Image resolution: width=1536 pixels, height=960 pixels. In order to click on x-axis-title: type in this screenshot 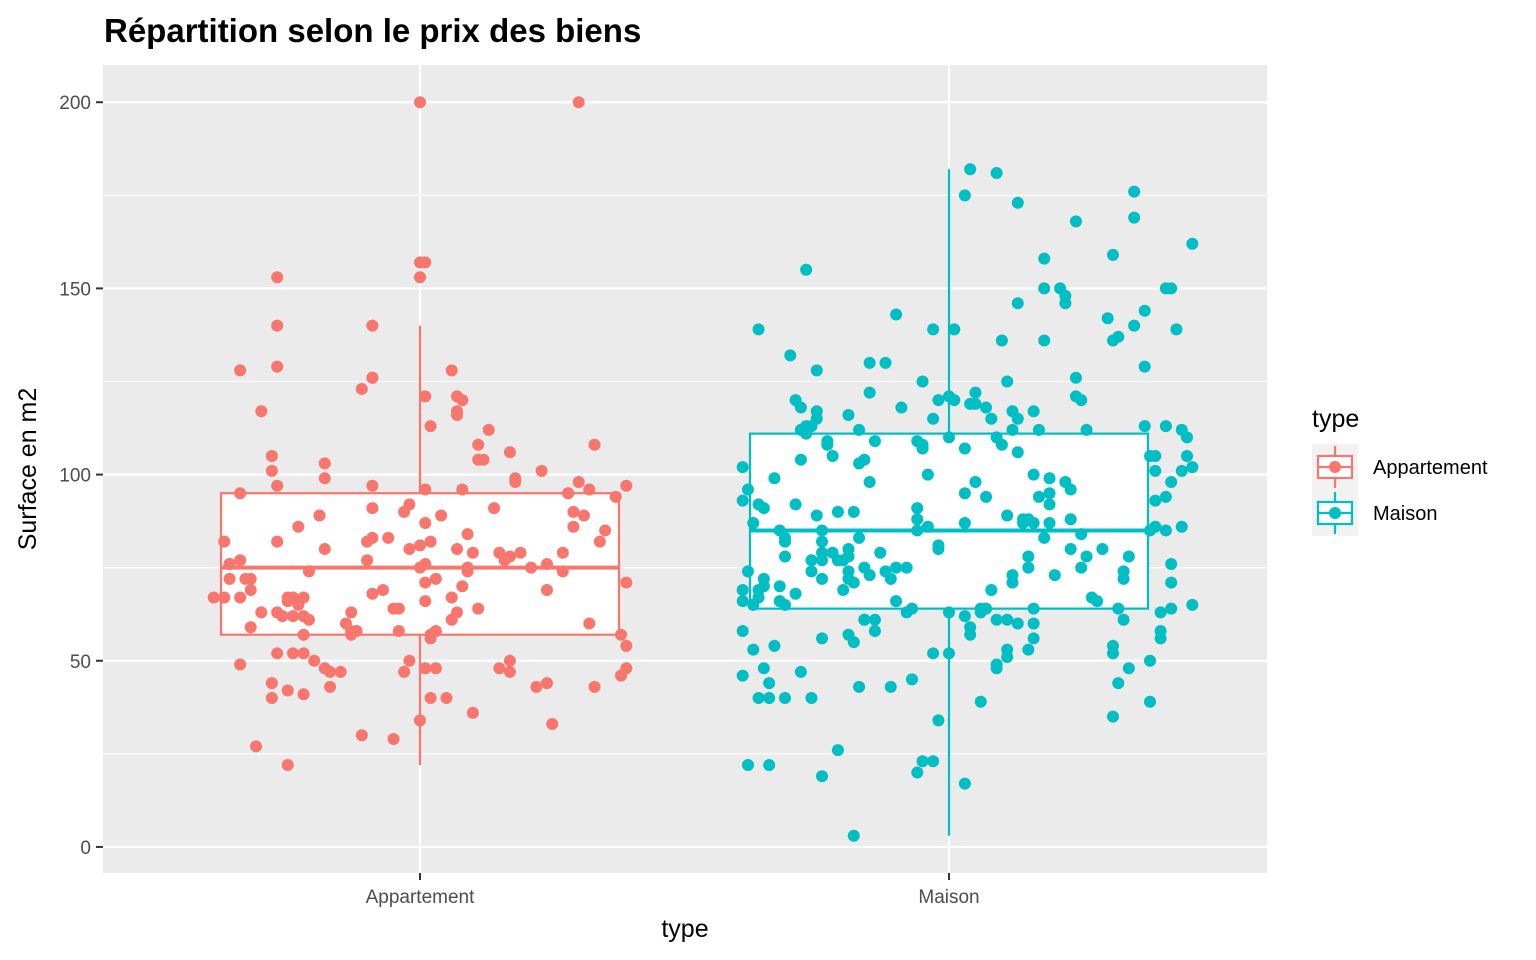, I will do `click(684, 929)`.